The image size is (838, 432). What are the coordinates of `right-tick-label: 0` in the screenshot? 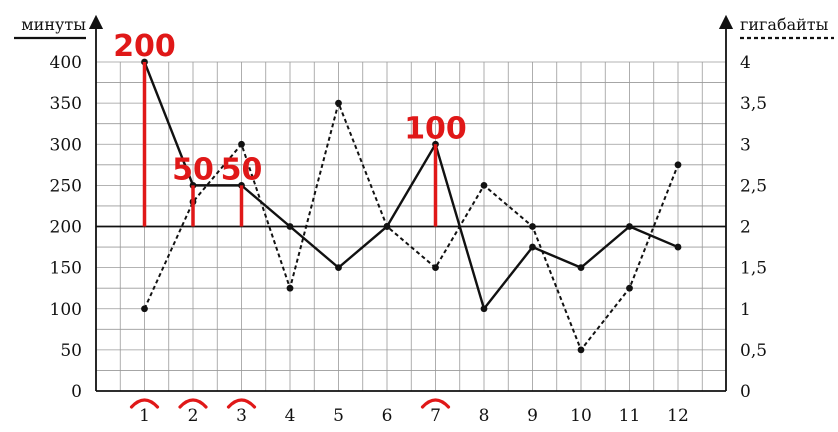 It's located at (745, 392).